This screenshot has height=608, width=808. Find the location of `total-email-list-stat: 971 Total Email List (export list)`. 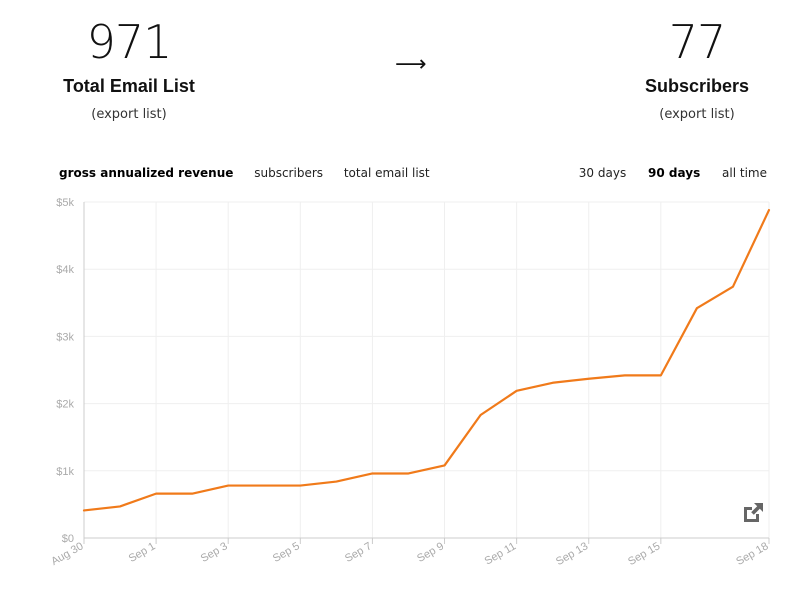

total-email-list-stat: 971 Total Email List (export list) is located at coordinates (129, 69).